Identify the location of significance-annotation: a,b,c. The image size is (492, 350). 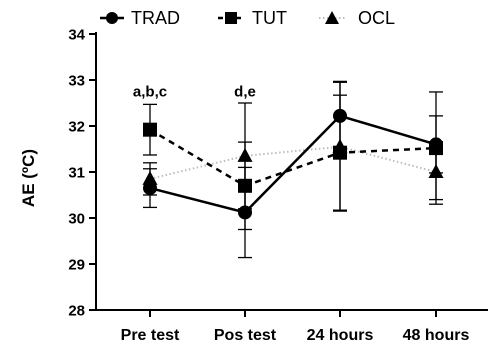
(150, 92).